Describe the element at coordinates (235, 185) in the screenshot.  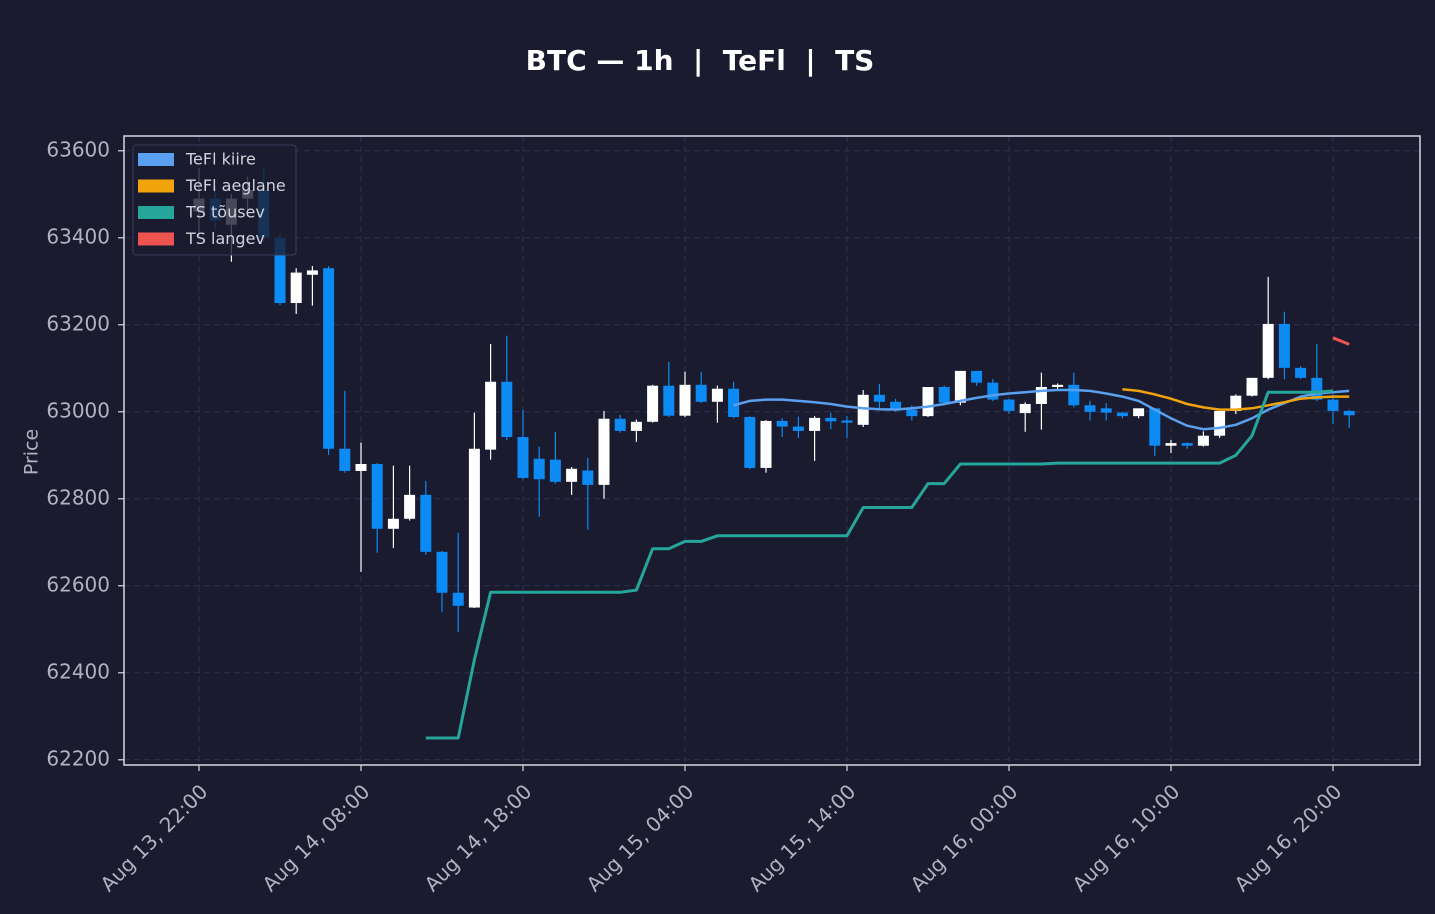
I see `legend-label: TeFl aeglane` at that location.